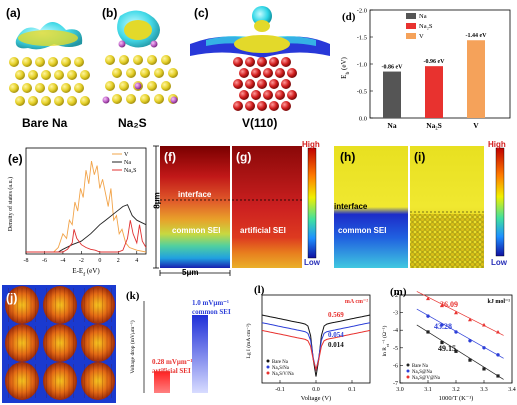 Image resolution: width=517 pixels, height=405 pixels. What do you see at coordinates (311, 144) in the screenshot?
I see `fg-colorbar-high: High` at bounding box center [311, 144].